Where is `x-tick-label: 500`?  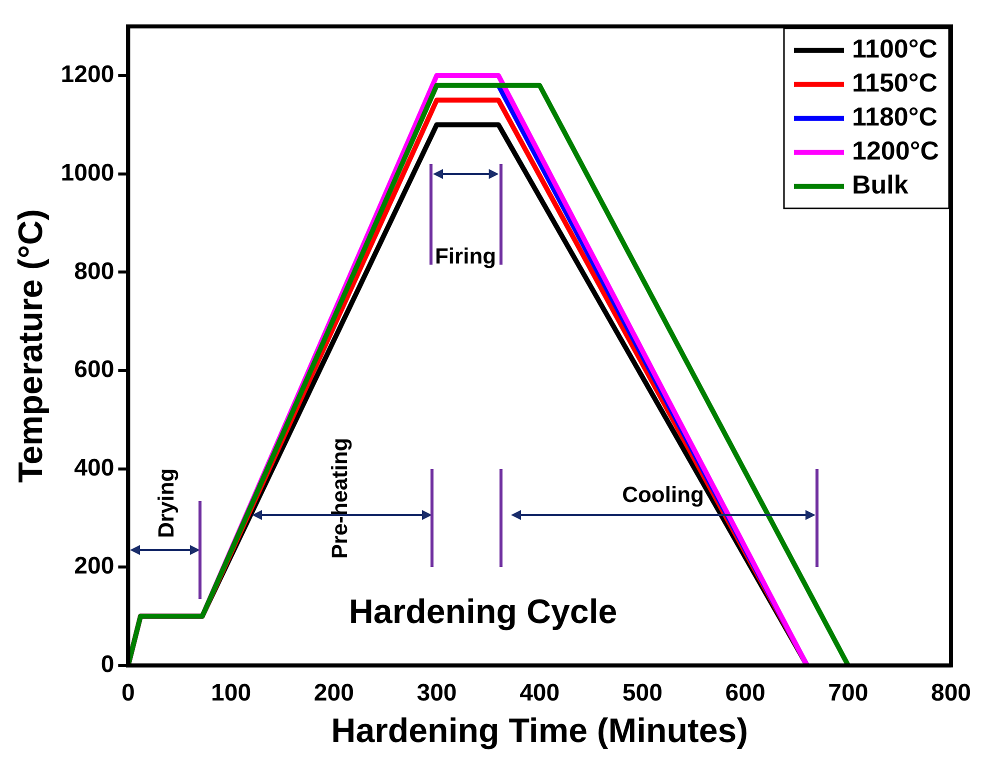 x-tick-label: 500 is located at coordinates (642, 692).